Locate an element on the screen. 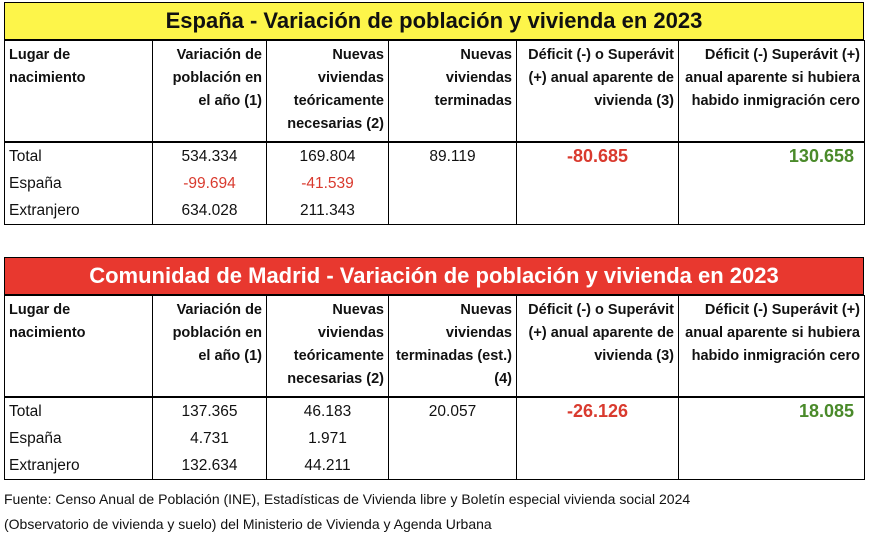 The width and height of the screenshot is (874, 548). cell-needed: -41.539 is located at coordinates (327, 183).